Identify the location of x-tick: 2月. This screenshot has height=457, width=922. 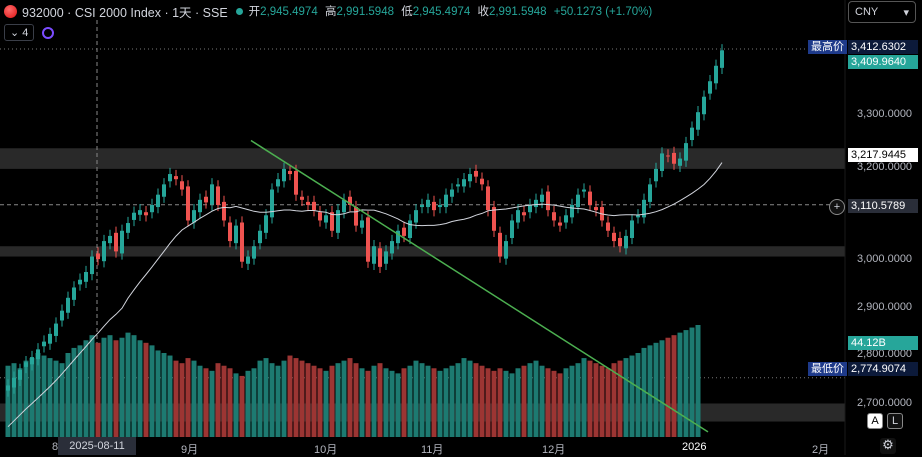
(821, 450).